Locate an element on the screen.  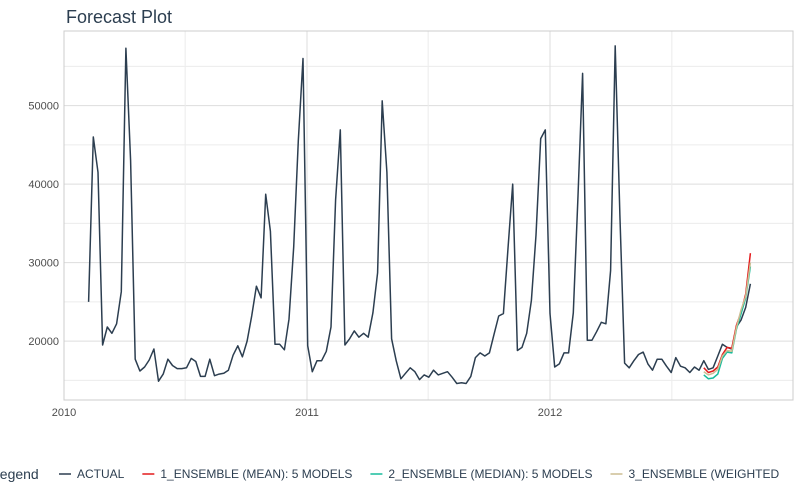
legend-entry-label: 3_ENSEMBLE (WEIGHTED is located at coordinates (703, 474).